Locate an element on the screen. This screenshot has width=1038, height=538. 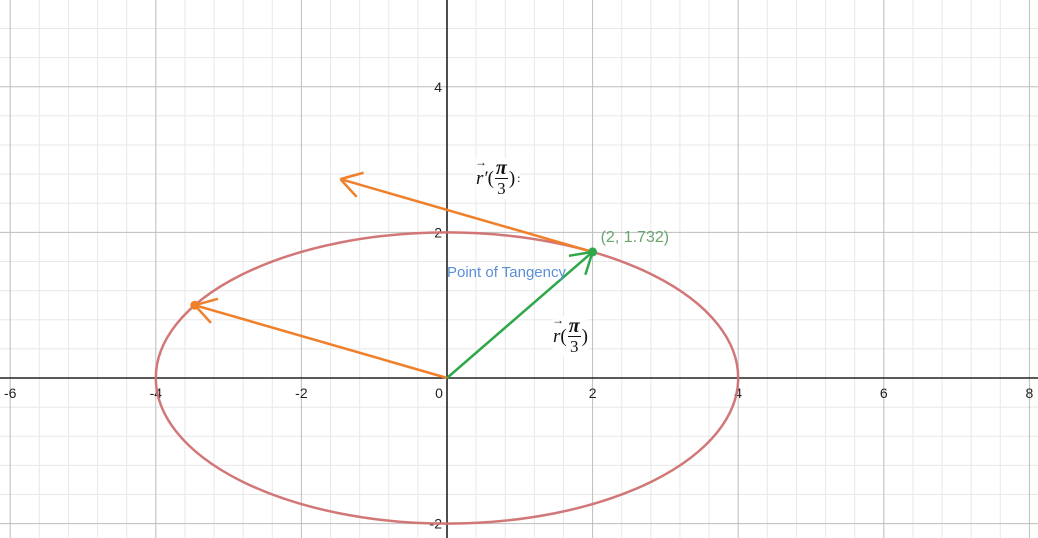
x-tick-label: 4 is located at coordinates (738, 393).